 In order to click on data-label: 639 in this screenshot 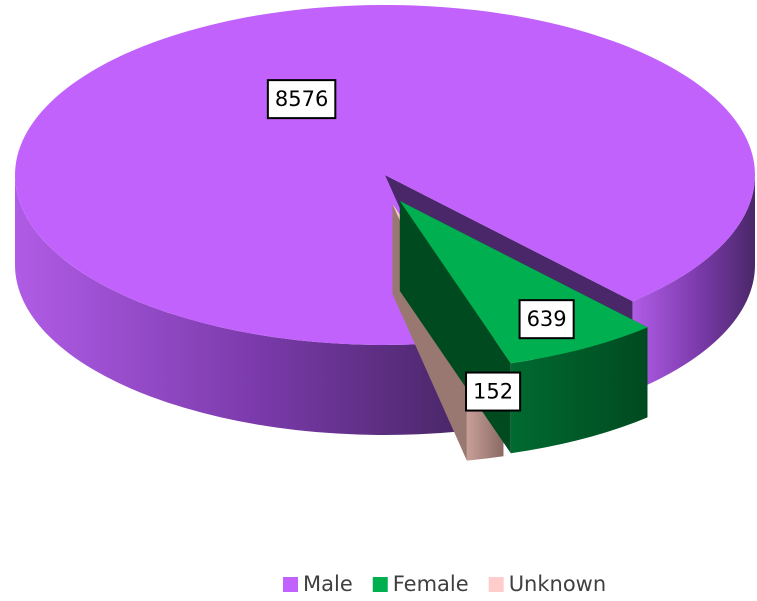, I will do `click(547, 319)`.